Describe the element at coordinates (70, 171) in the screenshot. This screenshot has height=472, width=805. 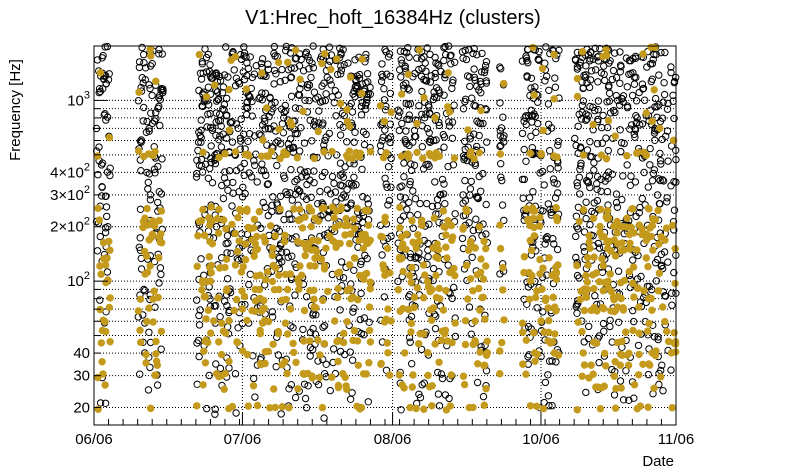
I see `y-tick-label: 4×10²` at that location.